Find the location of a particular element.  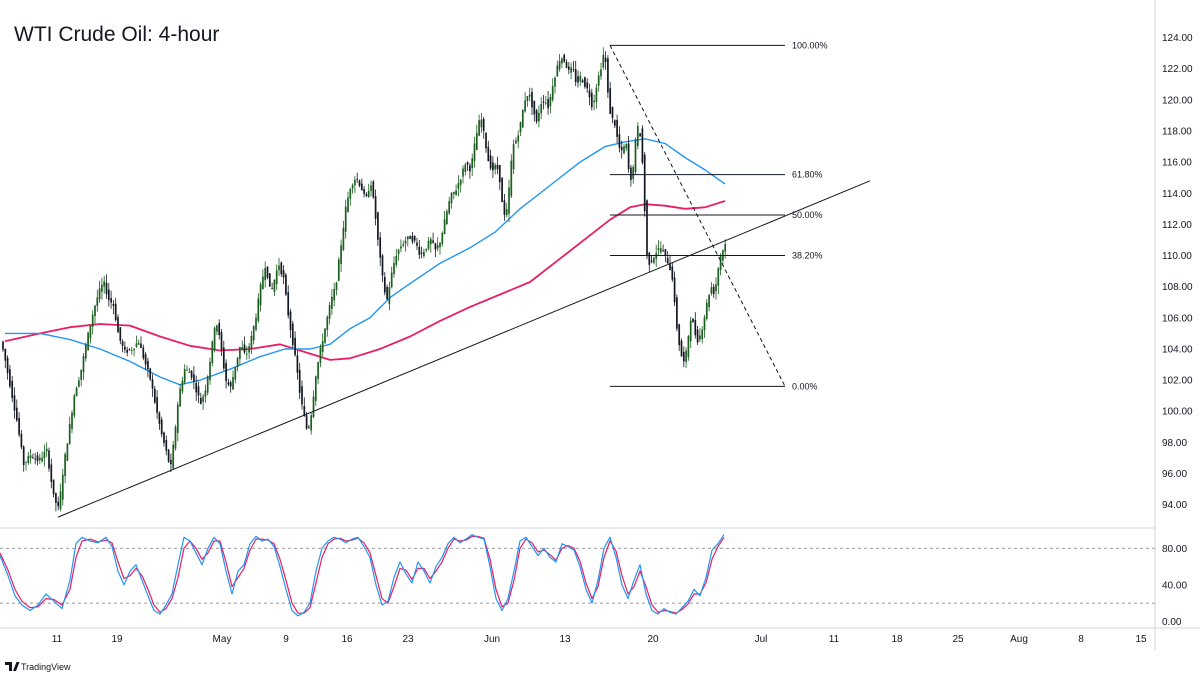

price-tick-label: 98.00 is located at coordinates (1174, 443).